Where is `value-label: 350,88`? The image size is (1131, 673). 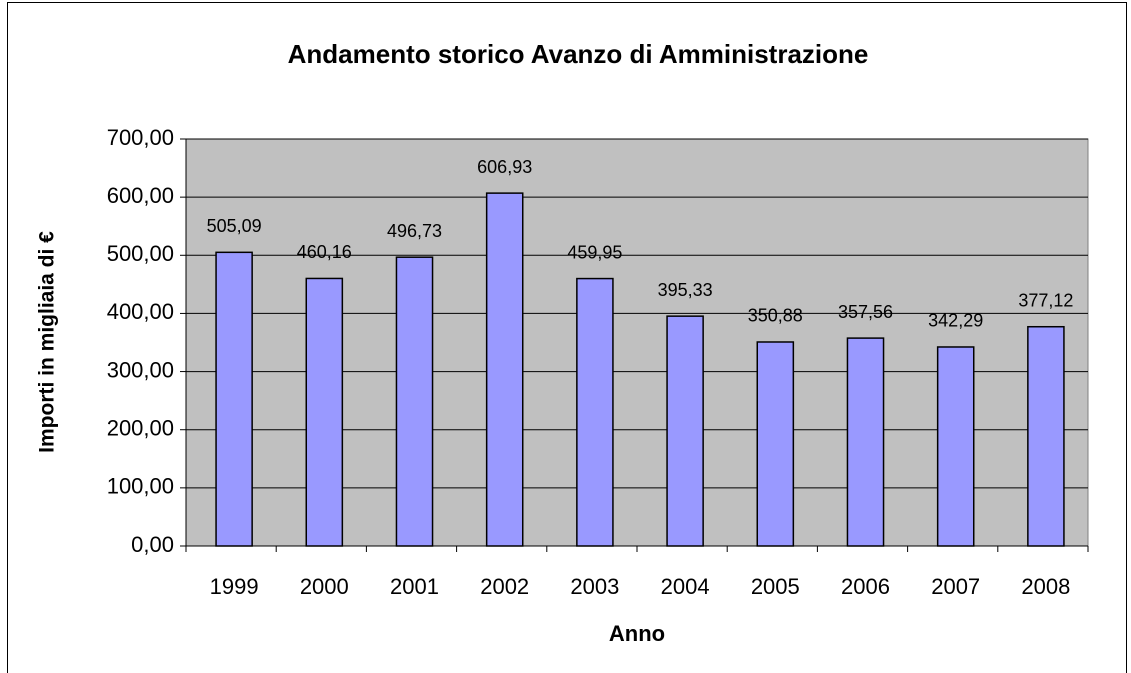
value-label: 350,88 is located at coordinates (775, 316).